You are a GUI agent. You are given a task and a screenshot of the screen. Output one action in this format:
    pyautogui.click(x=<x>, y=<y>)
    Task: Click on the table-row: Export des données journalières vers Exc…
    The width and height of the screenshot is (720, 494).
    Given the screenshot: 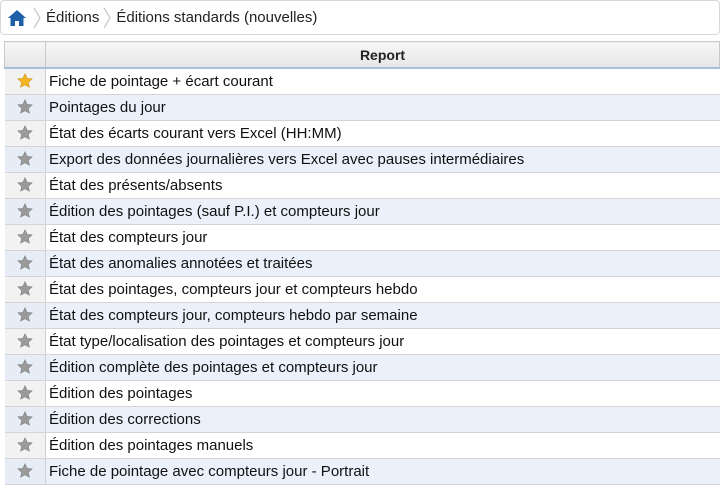 What is the action you would take?
    pyautogui.click(x=362, y=159)
    